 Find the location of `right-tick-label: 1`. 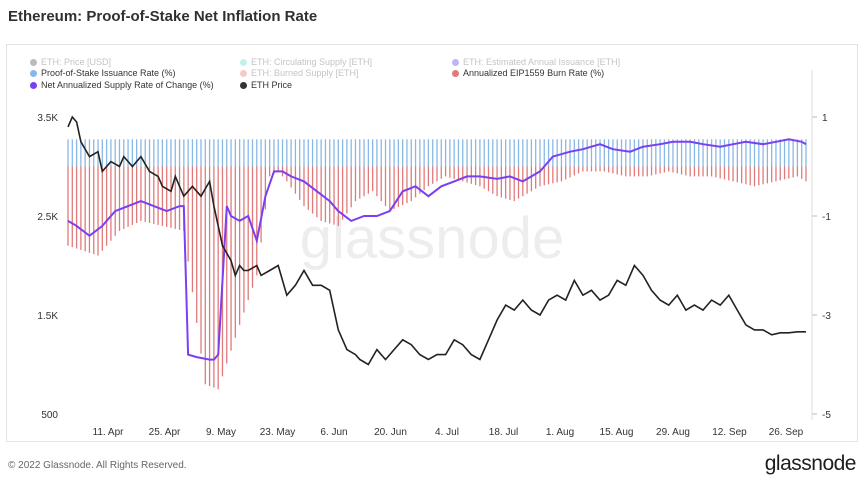

right-tick-label: 1 is located at coordinates (825, 118).